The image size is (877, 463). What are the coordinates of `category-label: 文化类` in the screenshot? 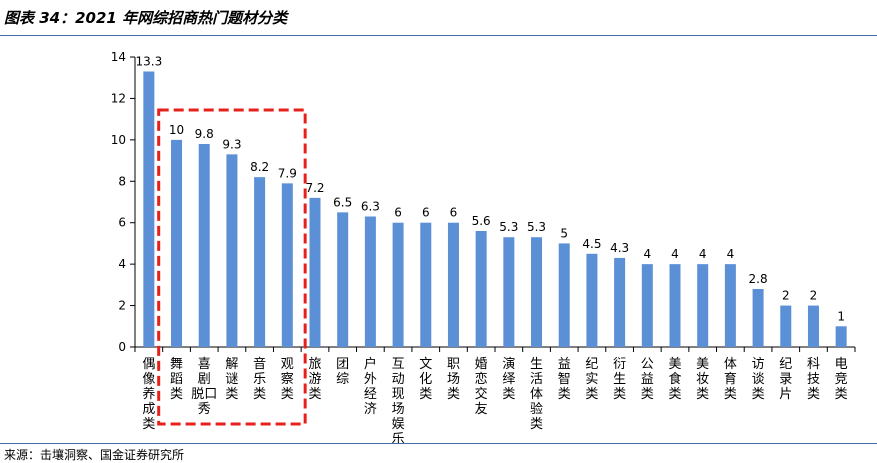 It's located at (425, 379).